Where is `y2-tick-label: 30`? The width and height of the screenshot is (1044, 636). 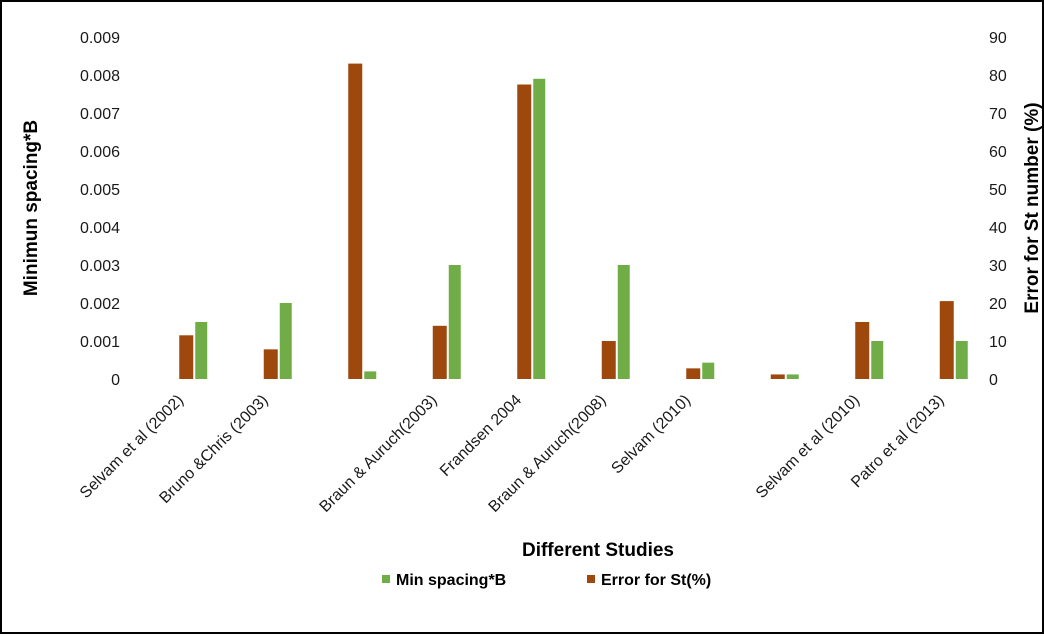 y2-tick-label: 30 is located at coordinates (998, 266).